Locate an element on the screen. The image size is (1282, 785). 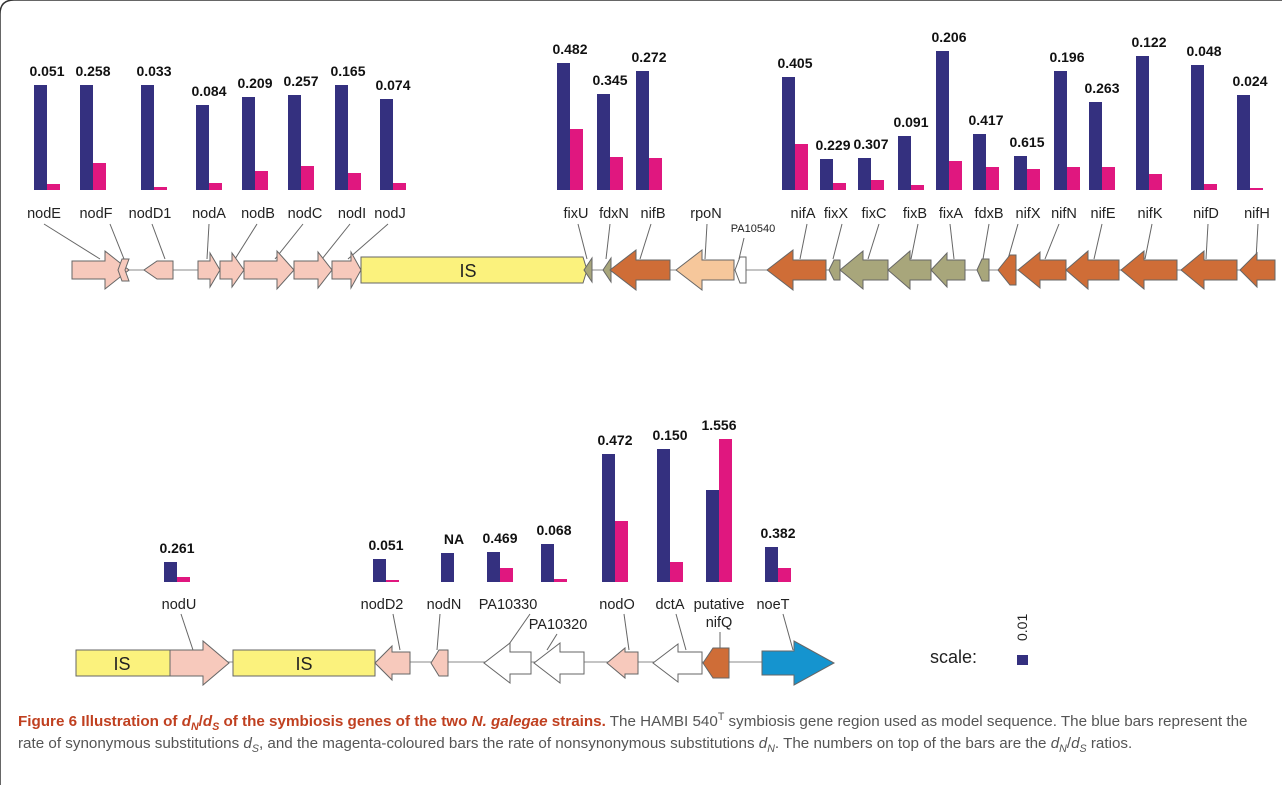
gene-label-fixA: fixA is located at coordinates (951, 214).